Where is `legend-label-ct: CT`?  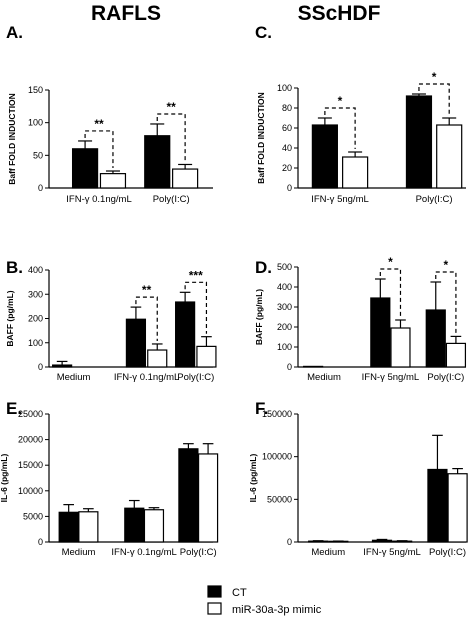 legend-label-ct: CT is located at coordinates (239, 593).